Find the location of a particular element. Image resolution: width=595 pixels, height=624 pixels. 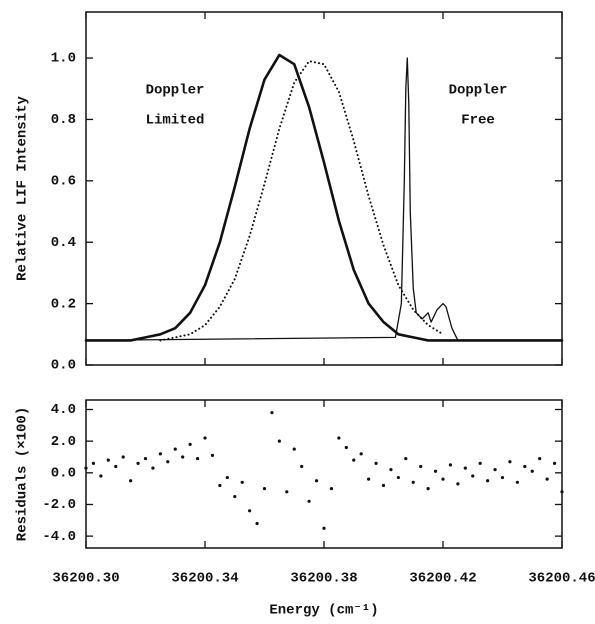

x-tick-label: 36200.34 is located at coordinates (204, 579).